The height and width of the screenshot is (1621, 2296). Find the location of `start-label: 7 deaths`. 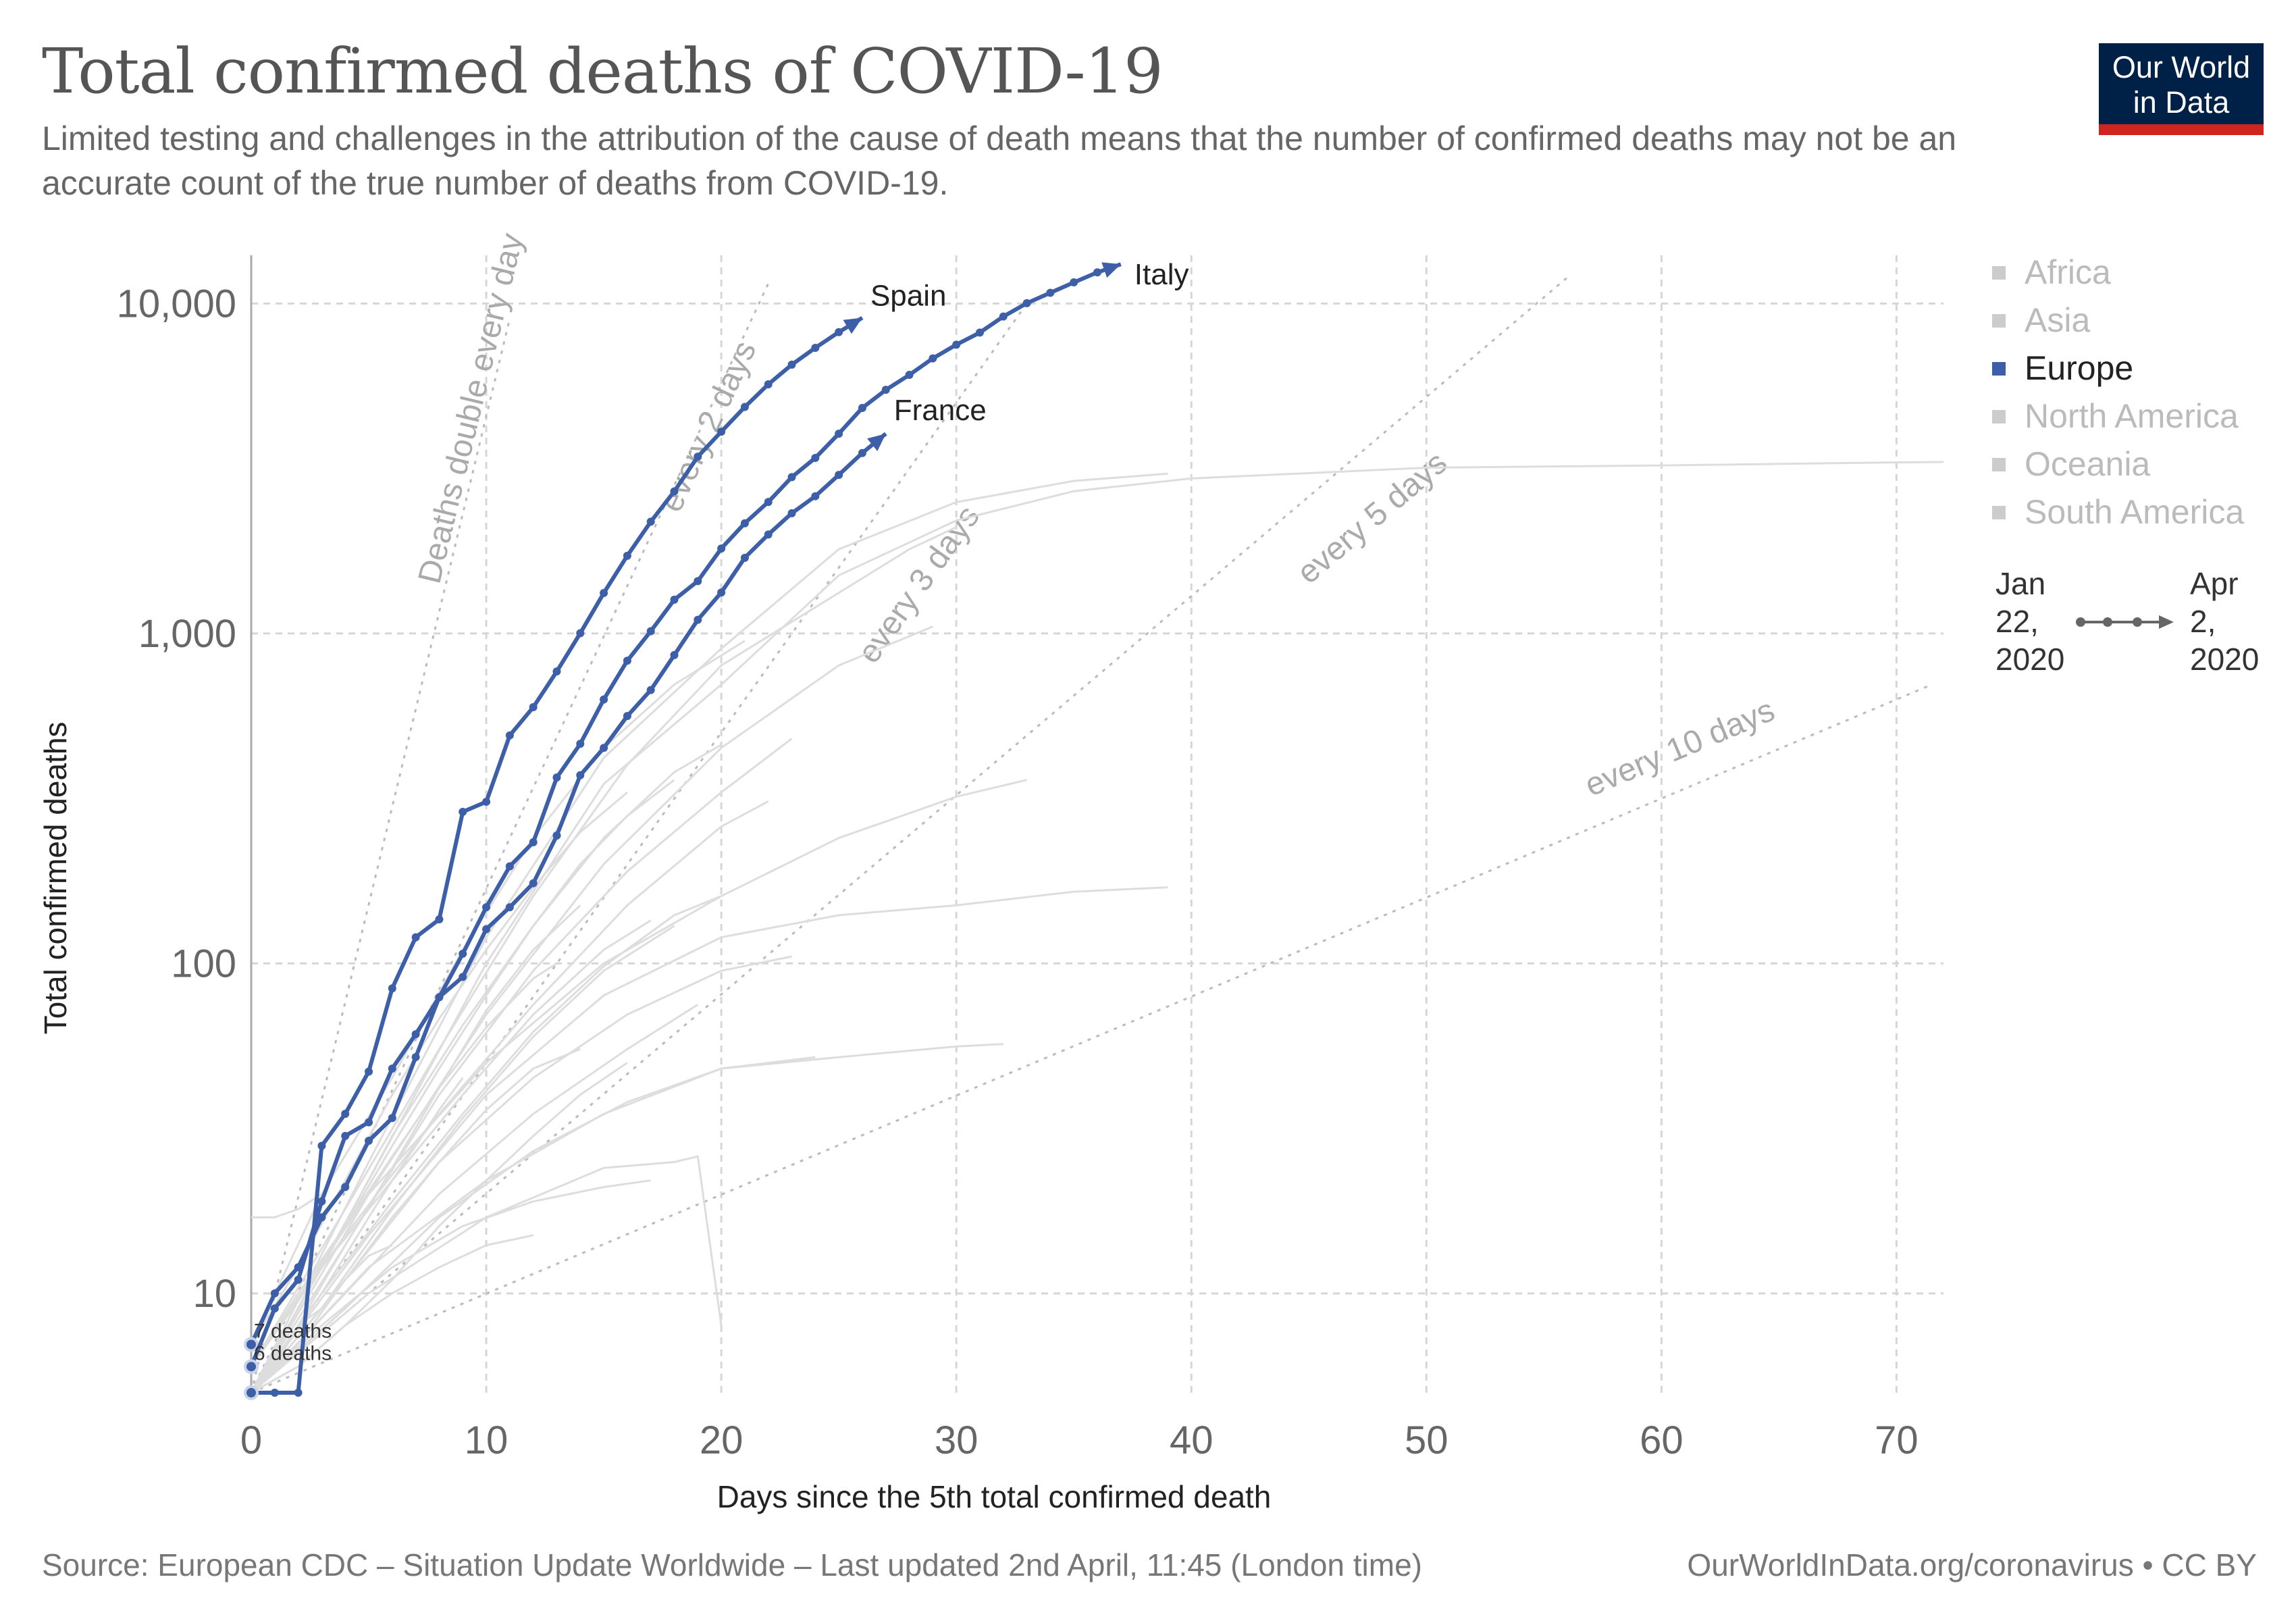

start-label: 7 deaths is located at coordinates (293, 1331).